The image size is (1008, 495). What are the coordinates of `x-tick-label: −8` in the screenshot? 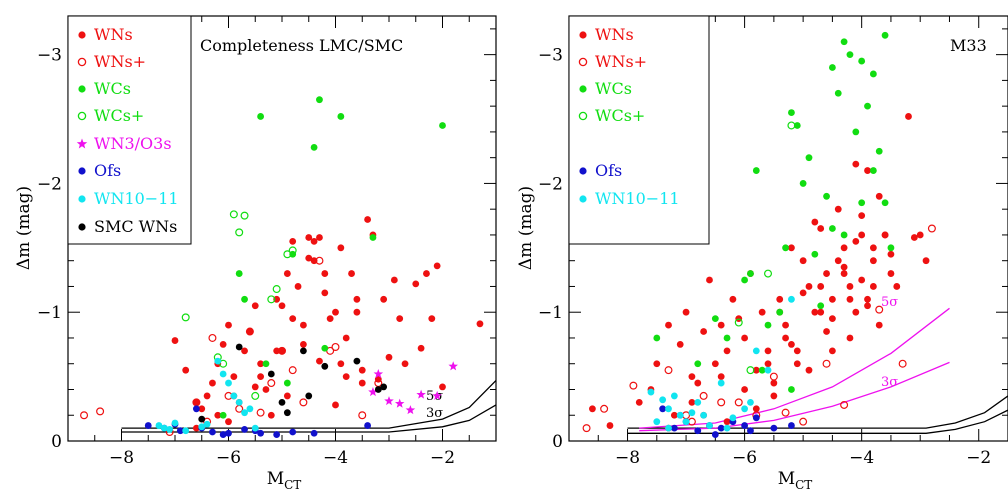 It's located at (121, 458).